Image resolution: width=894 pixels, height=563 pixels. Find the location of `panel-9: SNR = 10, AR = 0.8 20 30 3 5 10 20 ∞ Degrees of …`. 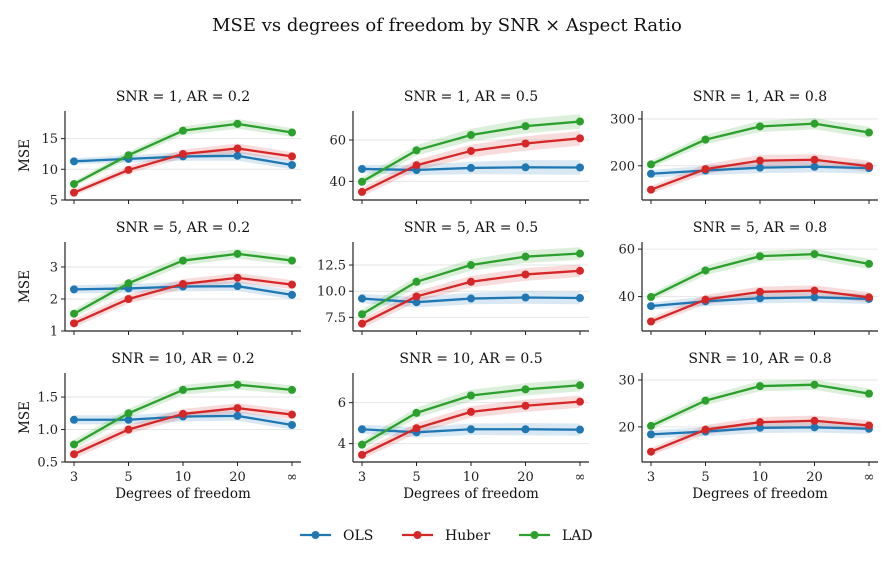

panel-9: SNR = 10, AR = 0.8 20 30 3 5 10 20 ∞ Degrees of … is located at coordinates (748, 426).